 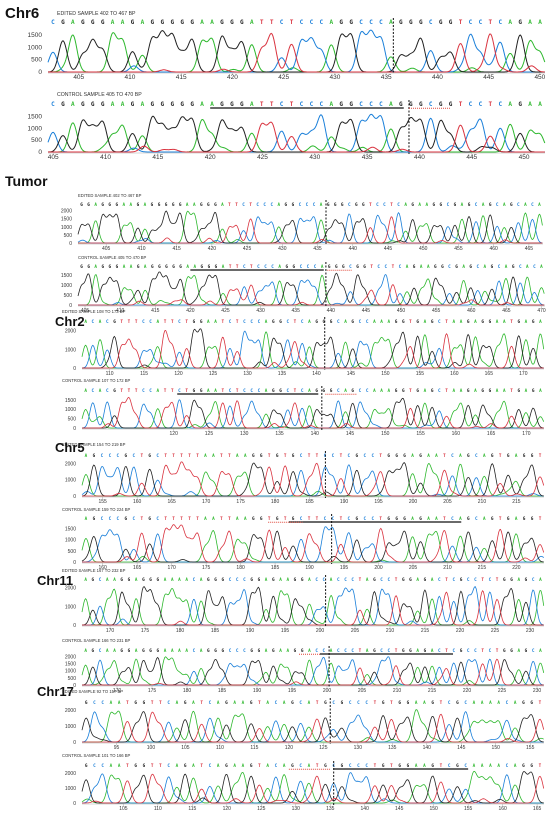 What do you see at coordinates (96, 755) in the screenshot?
I see `panel-title: CONTROL SAMPLE 101 TO 166 BP` at bounding box center [96, 755].